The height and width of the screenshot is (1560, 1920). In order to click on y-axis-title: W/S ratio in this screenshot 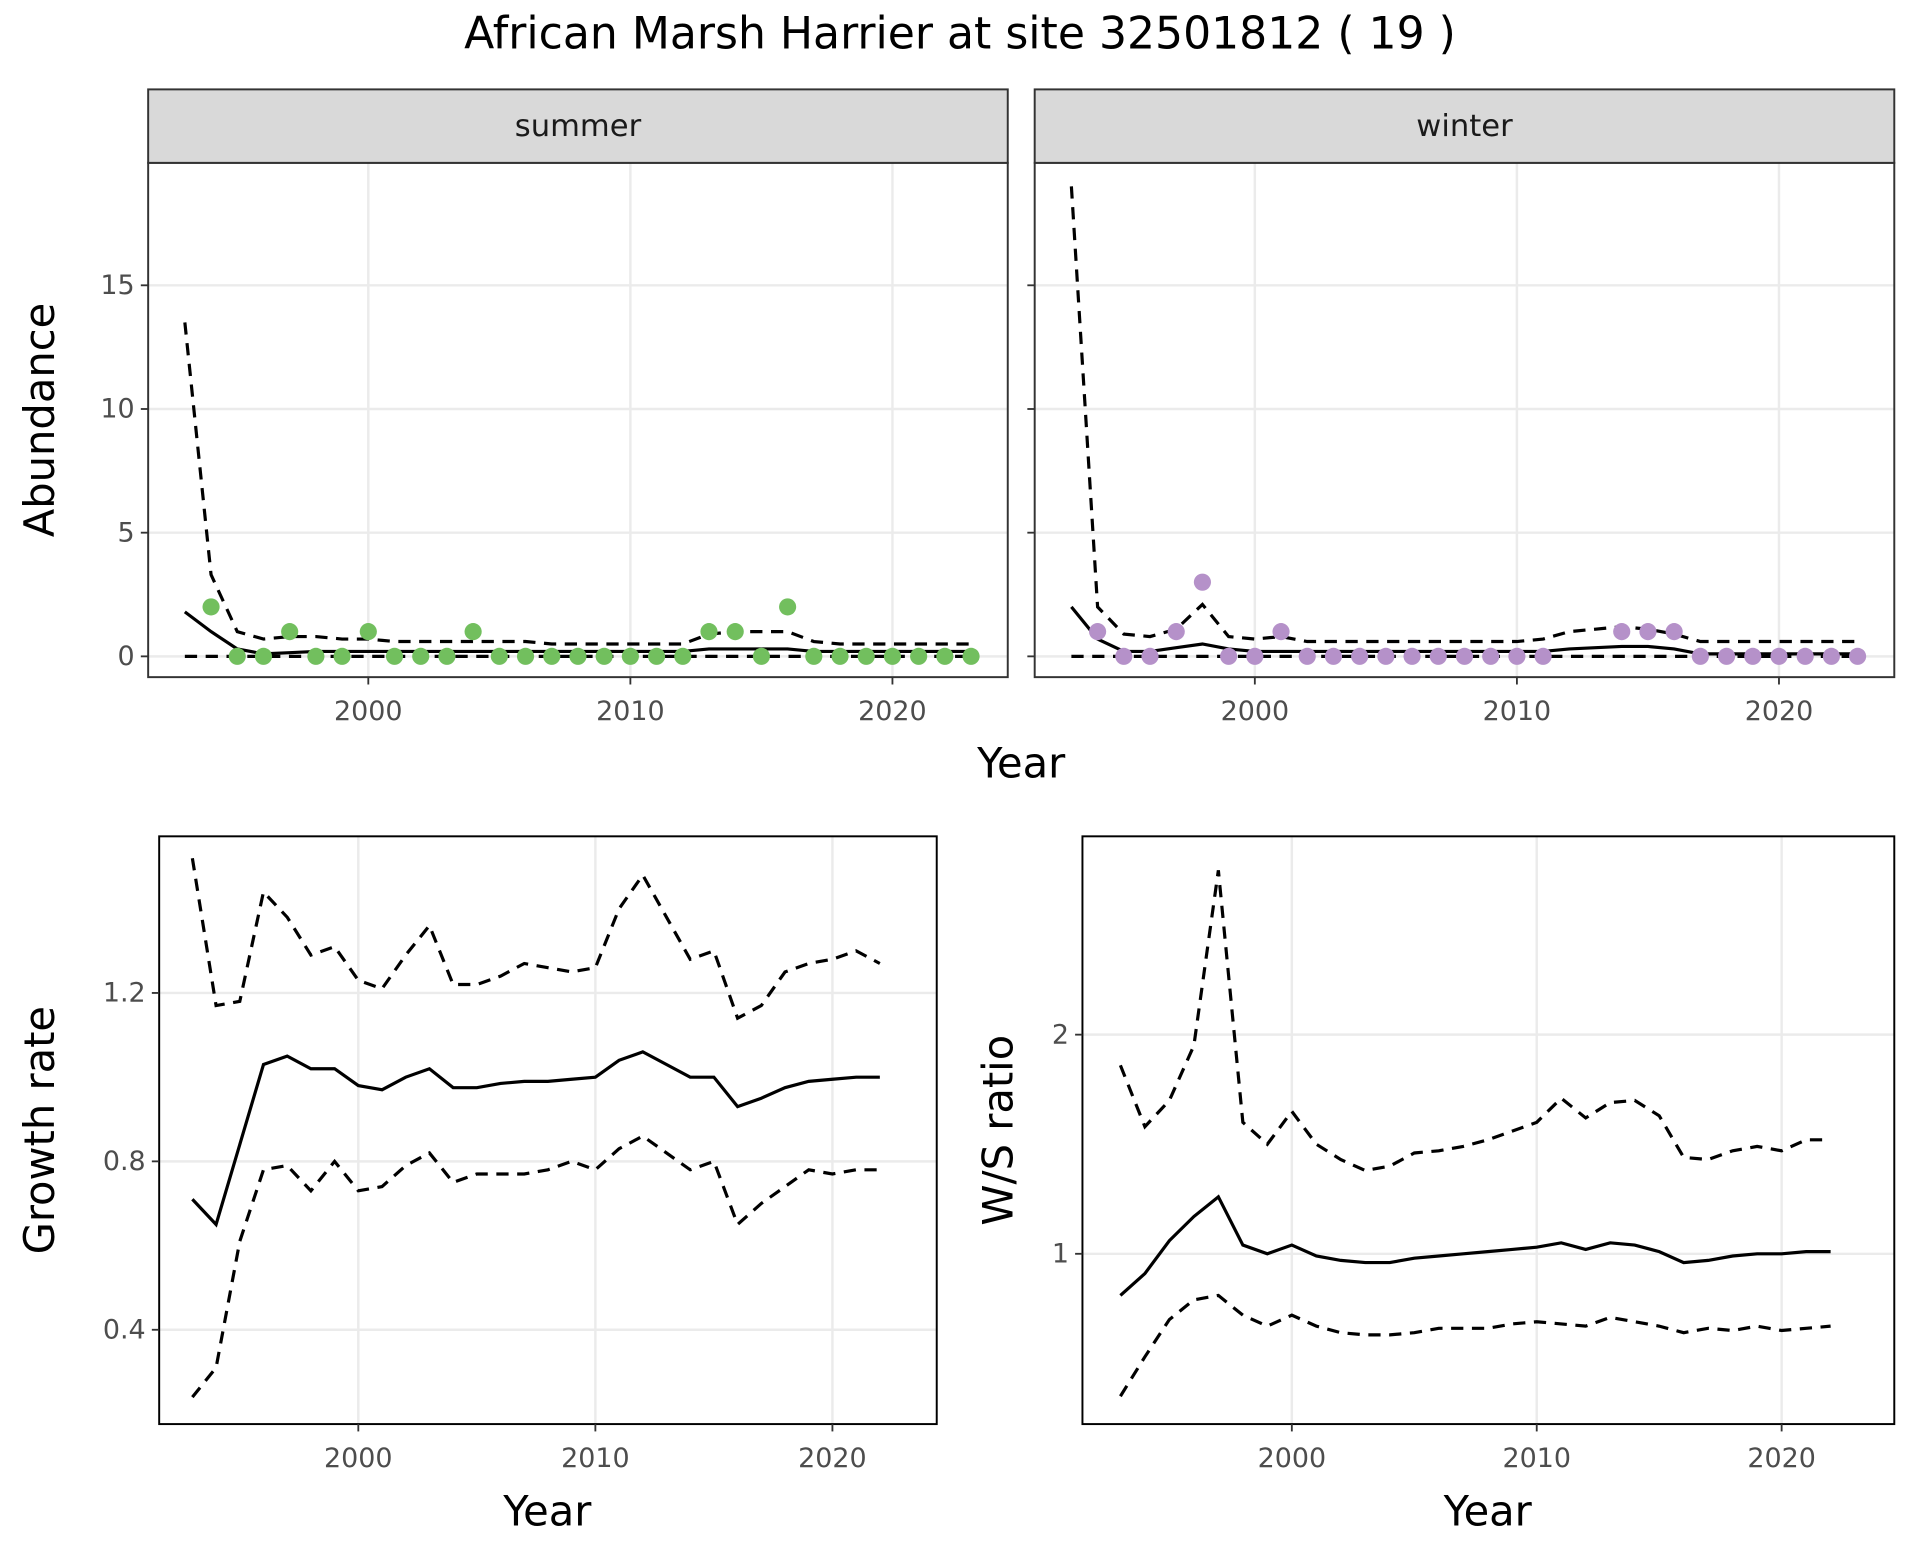, I will do `click(998, 1130)`.